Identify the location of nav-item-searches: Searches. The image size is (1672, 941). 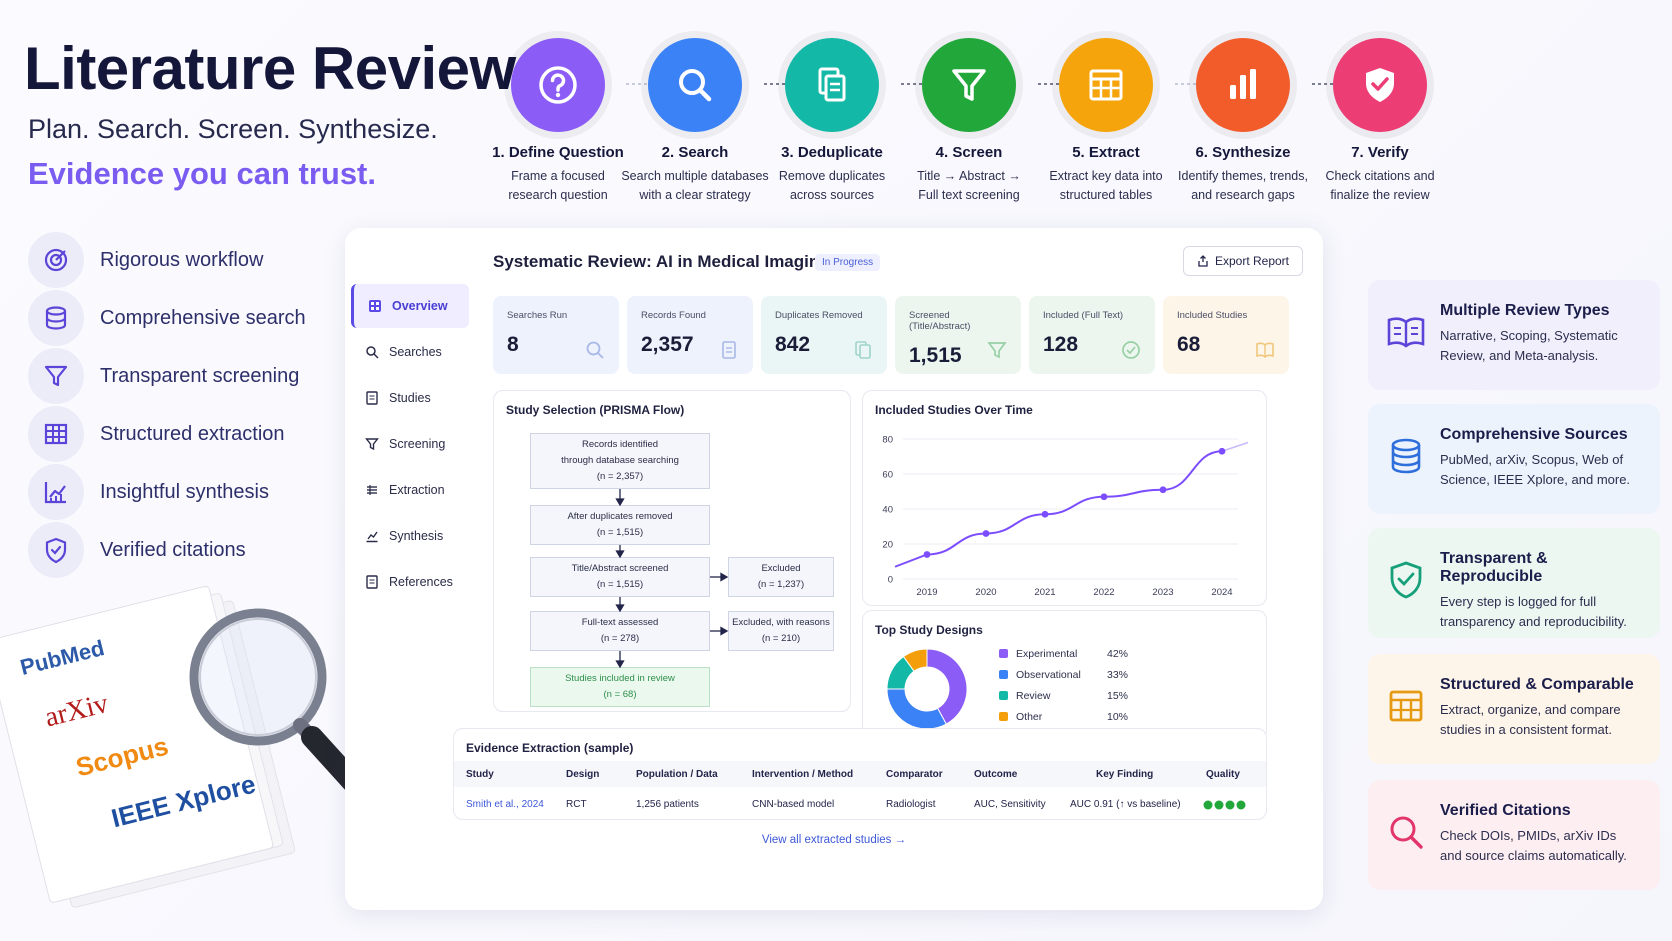
(410, 352).